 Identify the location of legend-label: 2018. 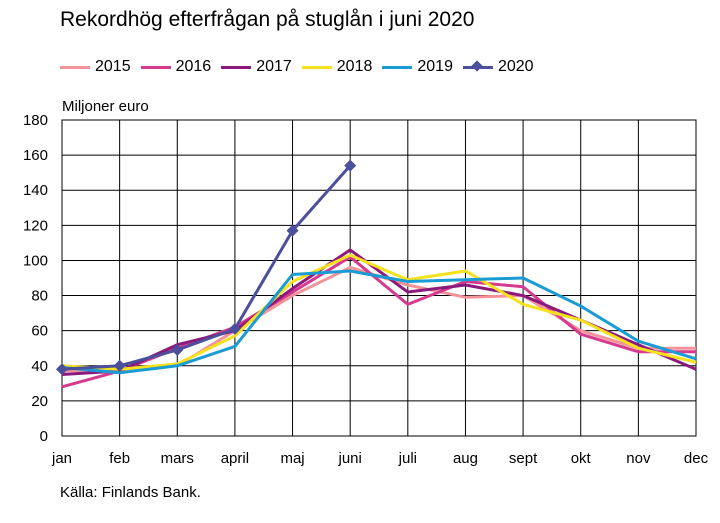
(354, 66).